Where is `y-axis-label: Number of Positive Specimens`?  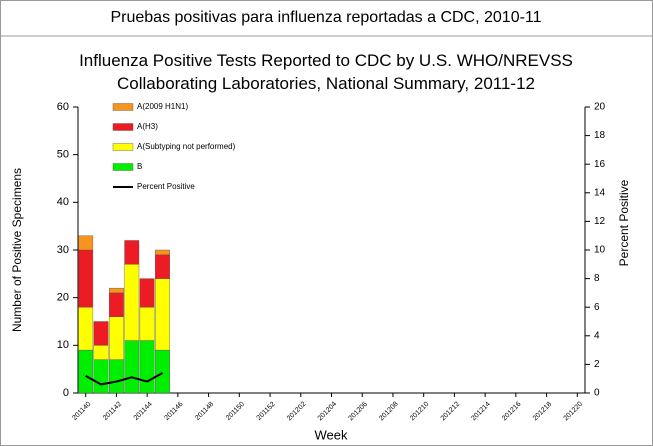 y-axis-label: Number of Positive Specimens is located at coordinates (17, 250).